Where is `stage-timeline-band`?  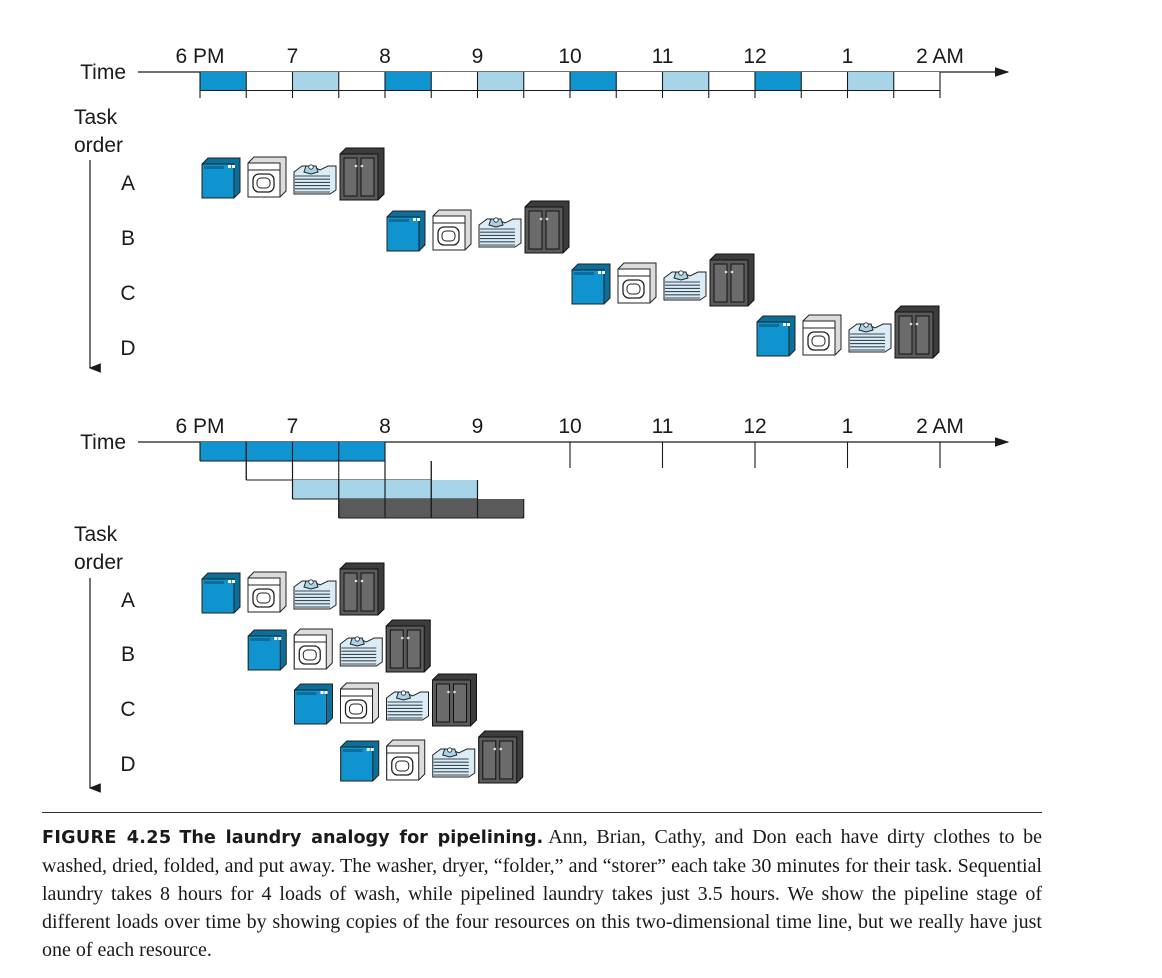 stage-timeline-band is located at coordinates (570, 85).